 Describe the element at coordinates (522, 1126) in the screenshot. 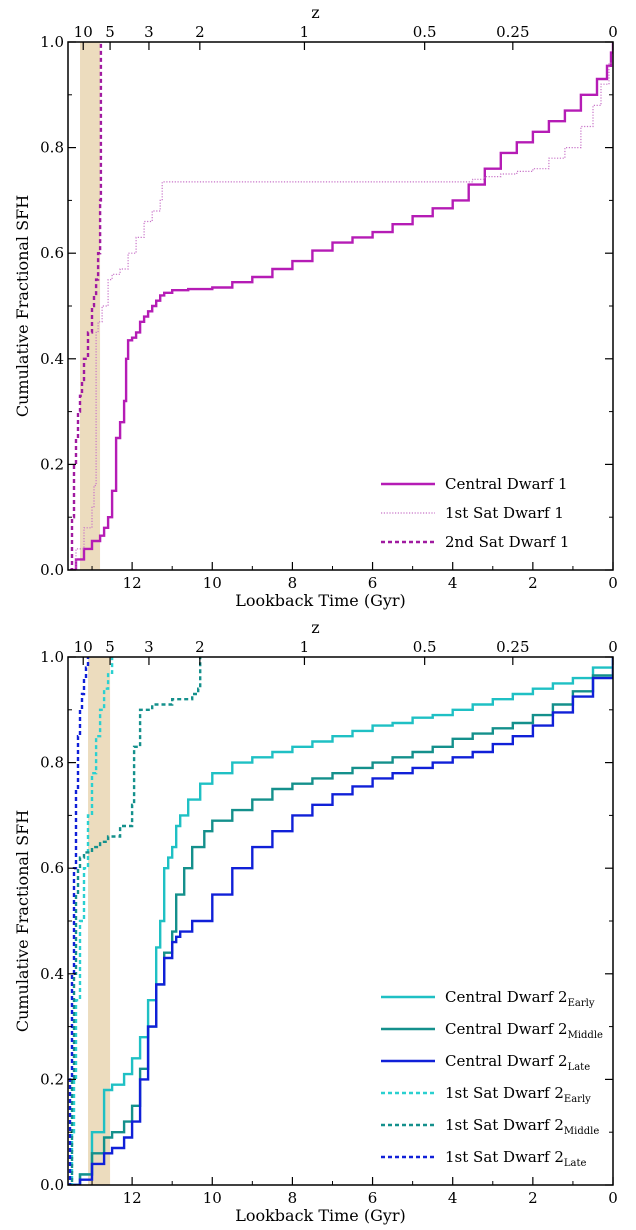

I see `legend-label: 1st Sat Dwarf 2Middle` at that location.